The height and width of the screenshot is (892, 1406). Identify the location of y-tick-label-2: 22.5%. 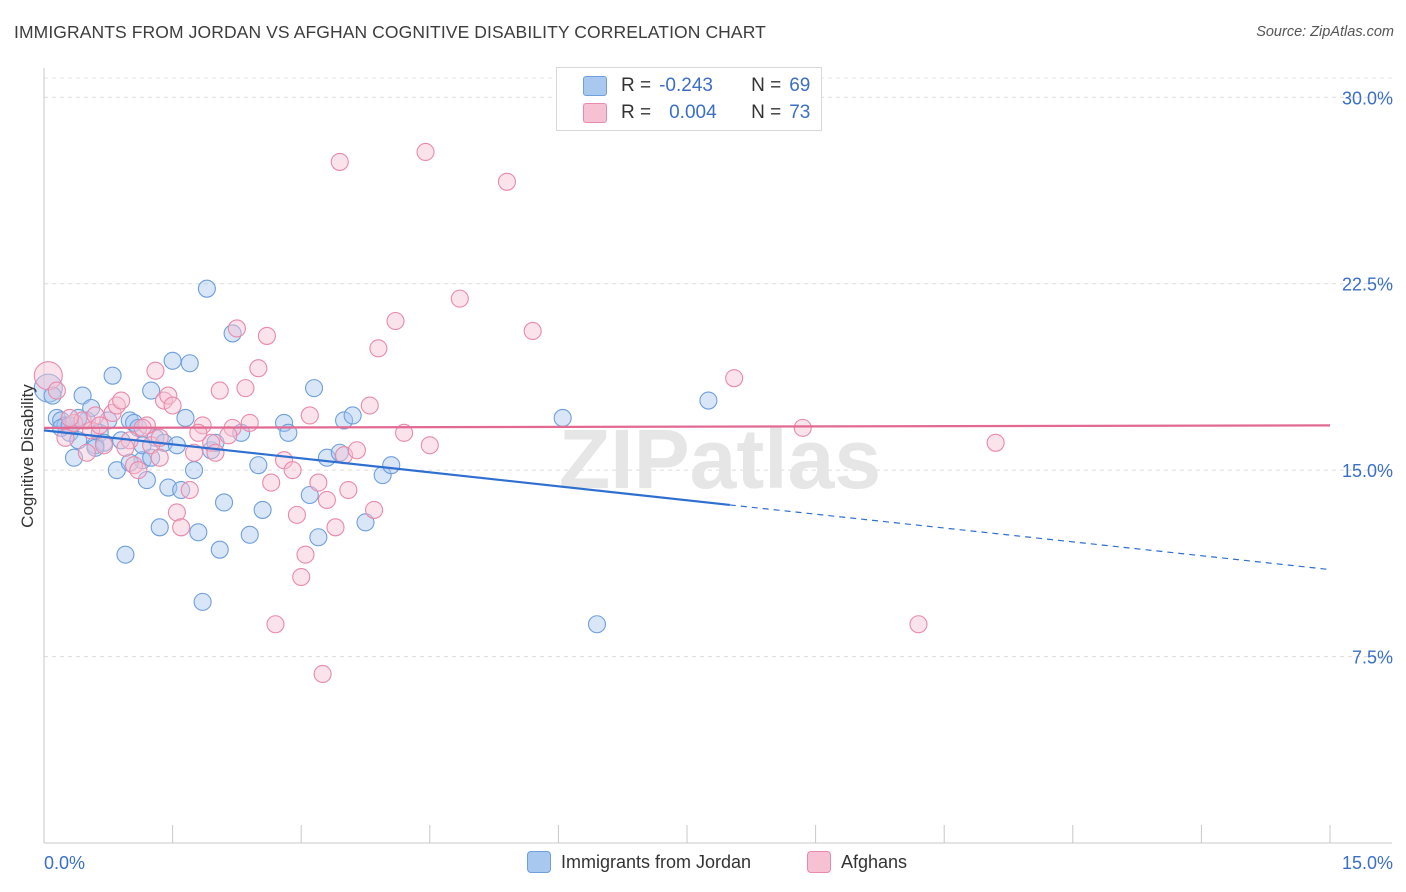
(1367, 285).